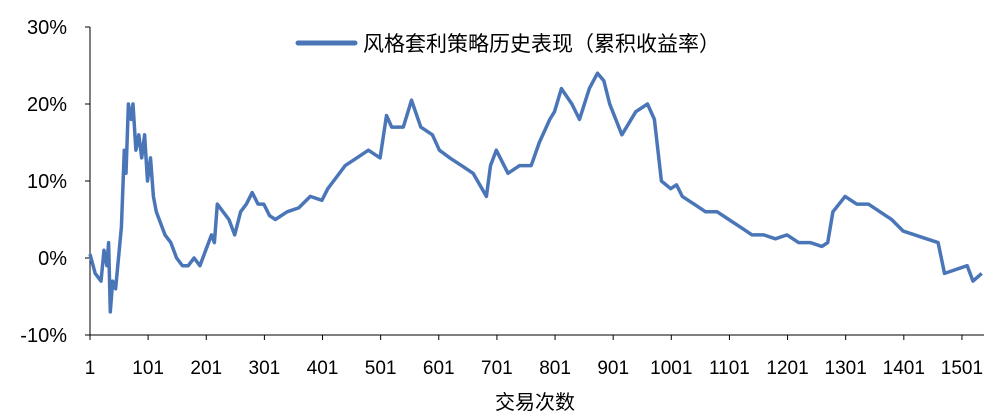 The height and width of the screenshot is (420, 996). Describe the element at coordinates (613, 368) in the screenshot. I see `x-tick-label: 901` at that location.